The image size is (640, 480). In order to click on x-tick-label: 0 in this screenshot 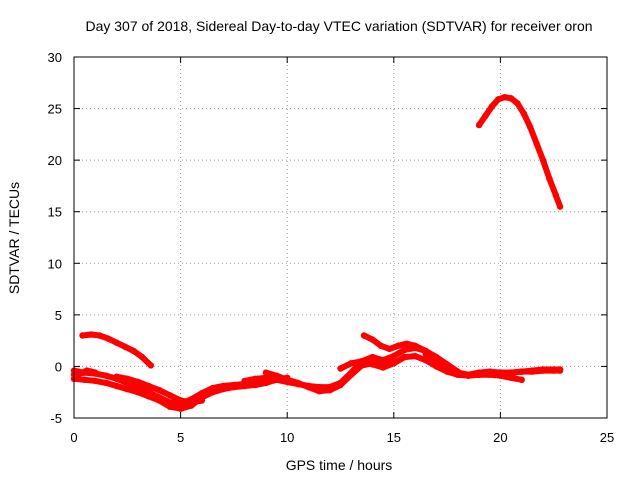, I will do `click(73, 437)`.